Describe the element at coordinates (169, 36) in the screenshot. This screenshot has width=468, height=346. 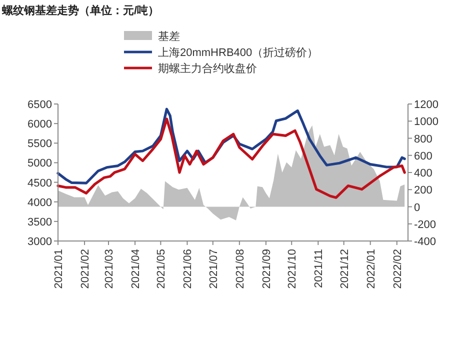
I see `legend-label: 基差` at that location.